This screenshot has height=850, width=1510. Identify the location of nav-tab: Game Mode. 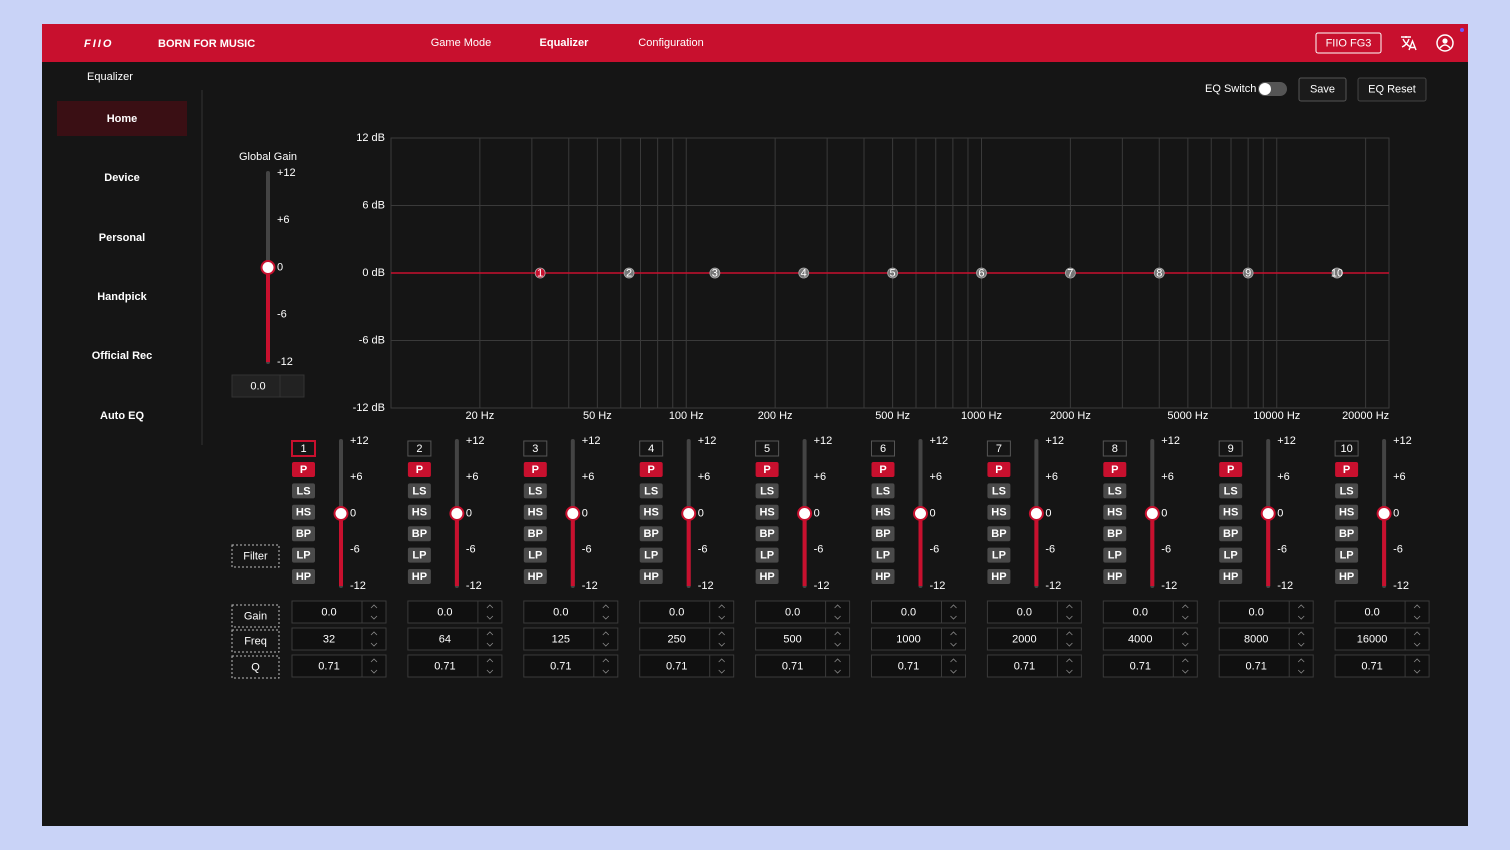
(461, 43).